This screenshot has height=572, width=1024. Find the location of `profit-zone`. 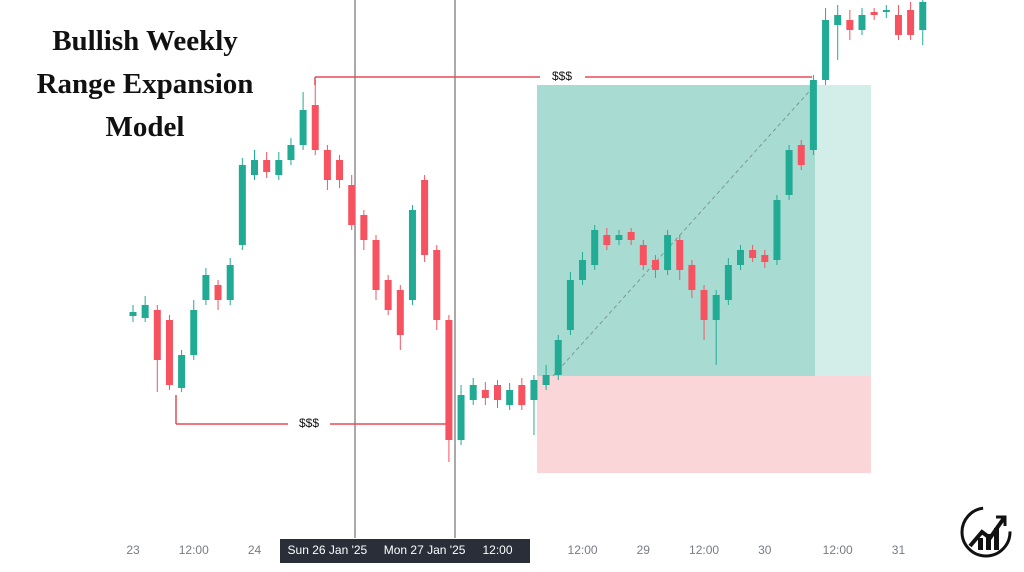

profit-zone is located at coordinates (676, 230).